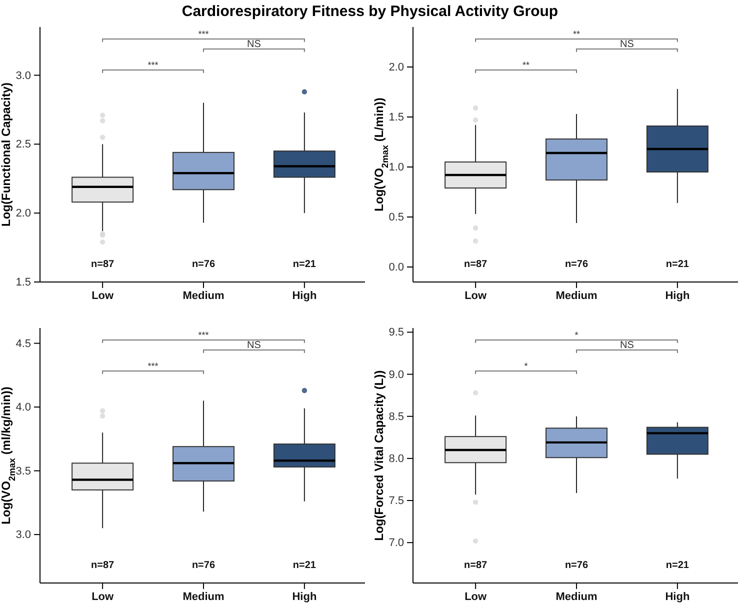 This screenshot has width=741, height=606. I want to click on y-tick-label: 4.5, so click(23, 344).